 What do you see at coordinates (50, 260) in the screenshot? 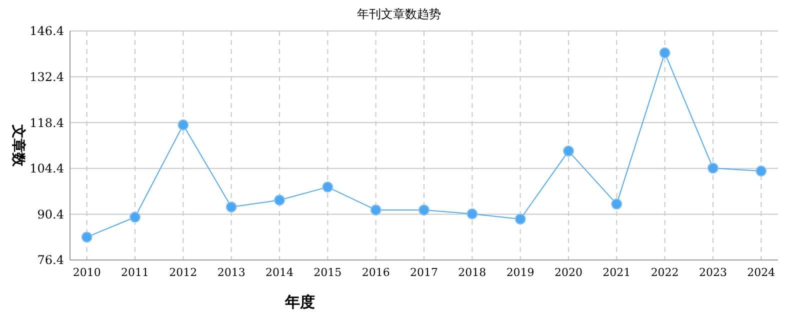
I see `y-tick-label: 76.4` at bounding box center [50, 260].